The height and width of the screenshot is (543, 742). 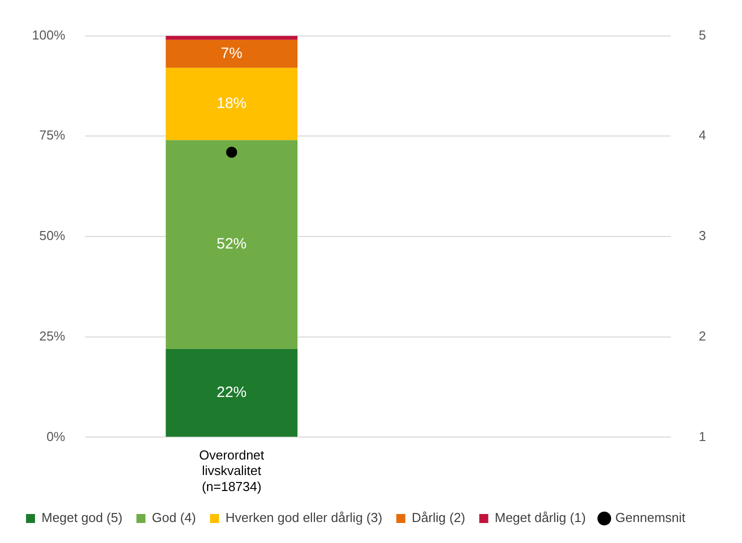 I want to click on y2-tick-label: 2, so click(x=702, y=336).